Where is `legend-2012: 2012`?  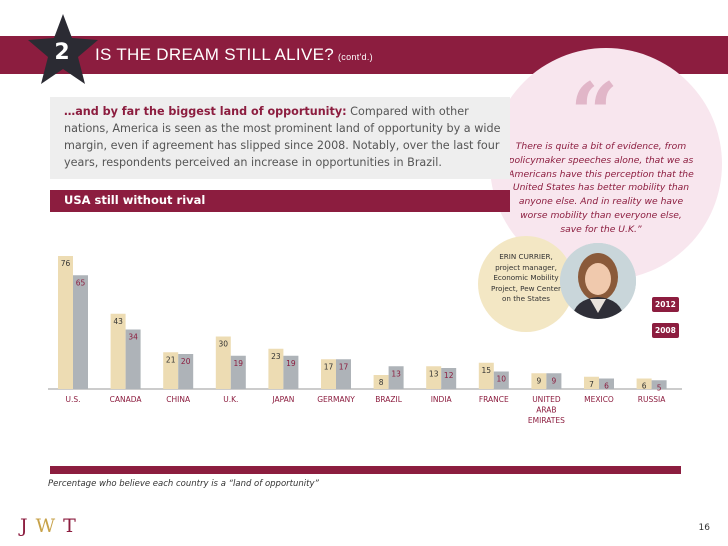
legend-2012: 2012 is located at coordinates (665, 304).